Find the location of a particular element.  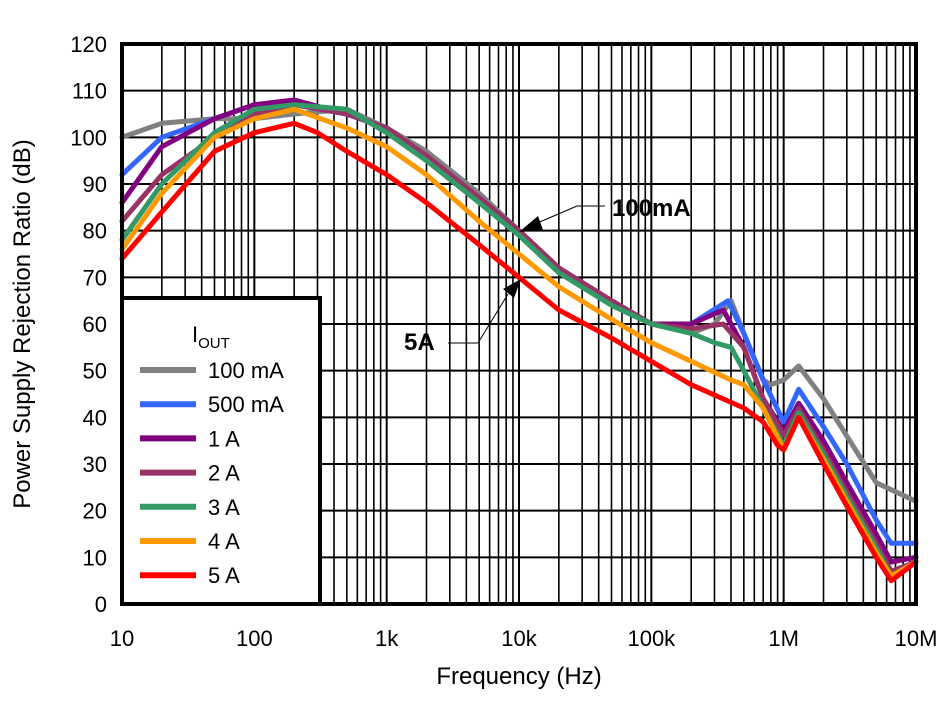

y-tick-label: 60 is located at coordinates (95, 324).